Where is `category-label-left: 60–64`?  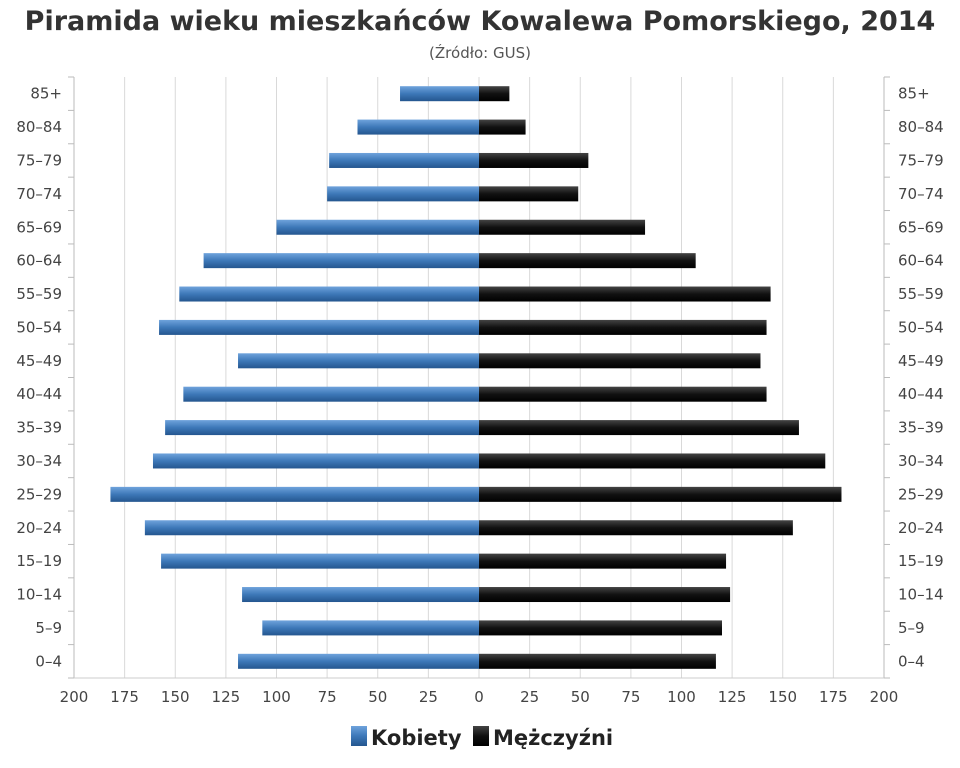
category-label-left: 60–64 is located at coordinates (39, 261).